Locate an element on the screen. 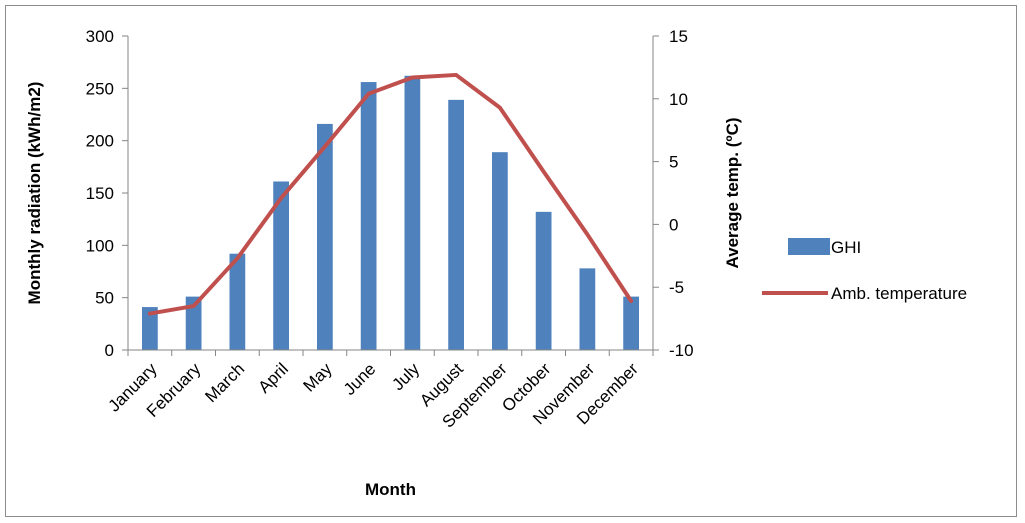 This screenshot has height=523, width=1025. x-tick-label: May is located at coordinates (318, 377).